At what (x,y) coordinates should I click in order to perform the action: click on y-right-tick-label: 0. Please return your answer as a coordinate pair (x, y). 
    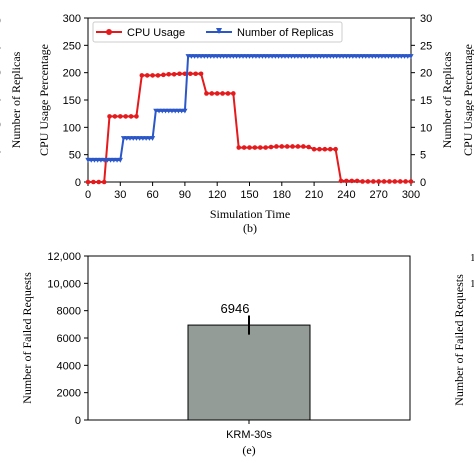
    Looking at the image, I should click on (423, 183).